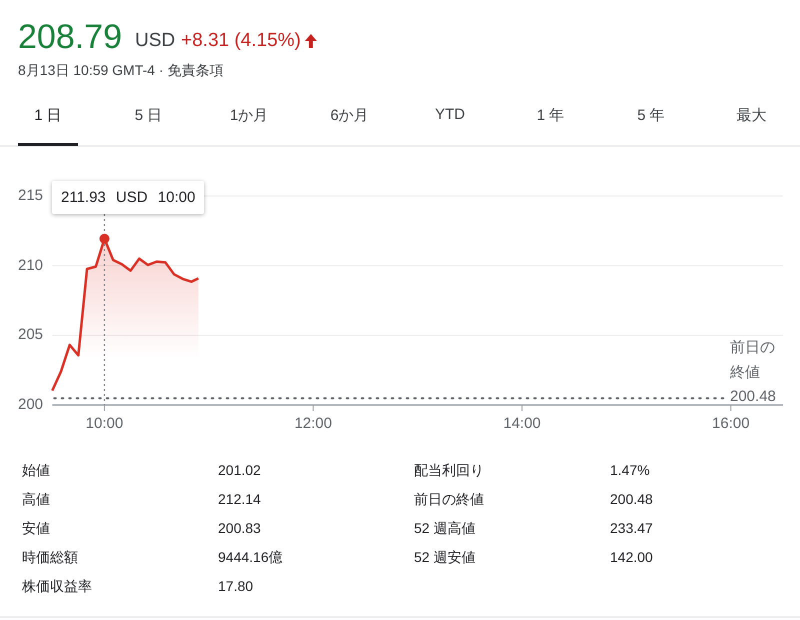 The width and height of the screenshot is (800, 620). What do you see at coordinates (550, 115) in the screenshot?
I see `text: 1 年` at bounding box center [550, 115].